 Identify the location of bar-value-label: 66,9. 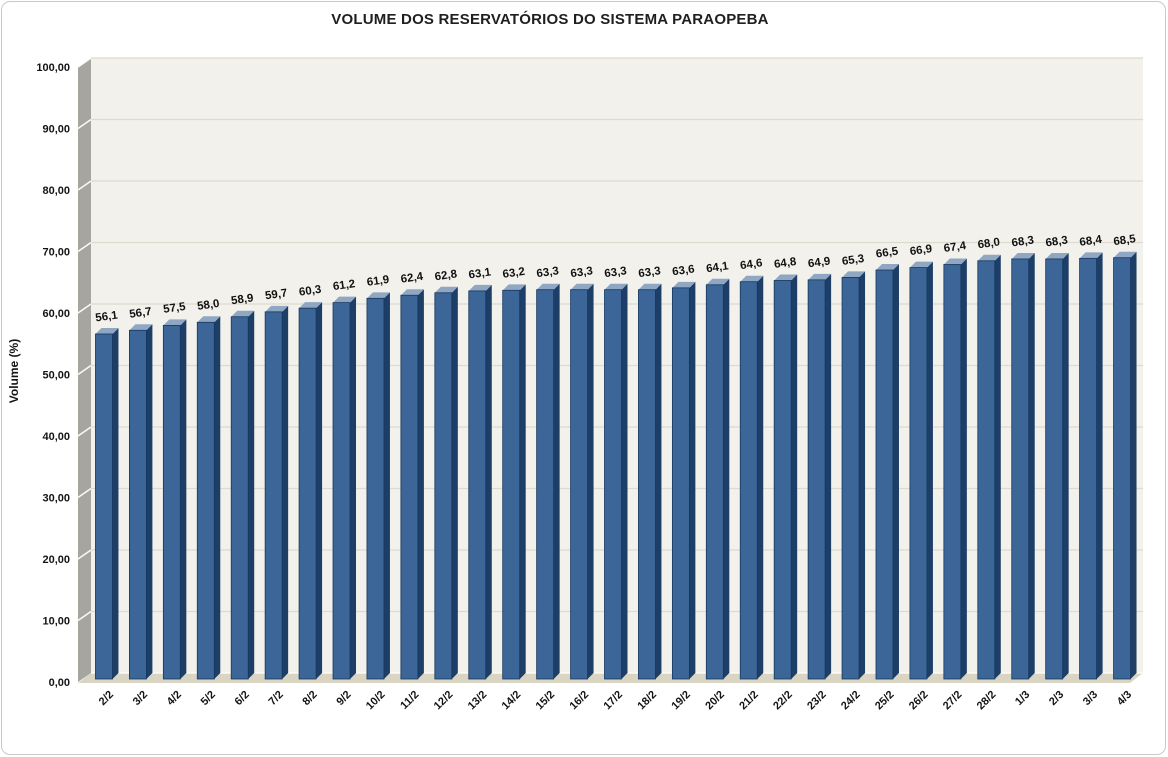
(921, 250).